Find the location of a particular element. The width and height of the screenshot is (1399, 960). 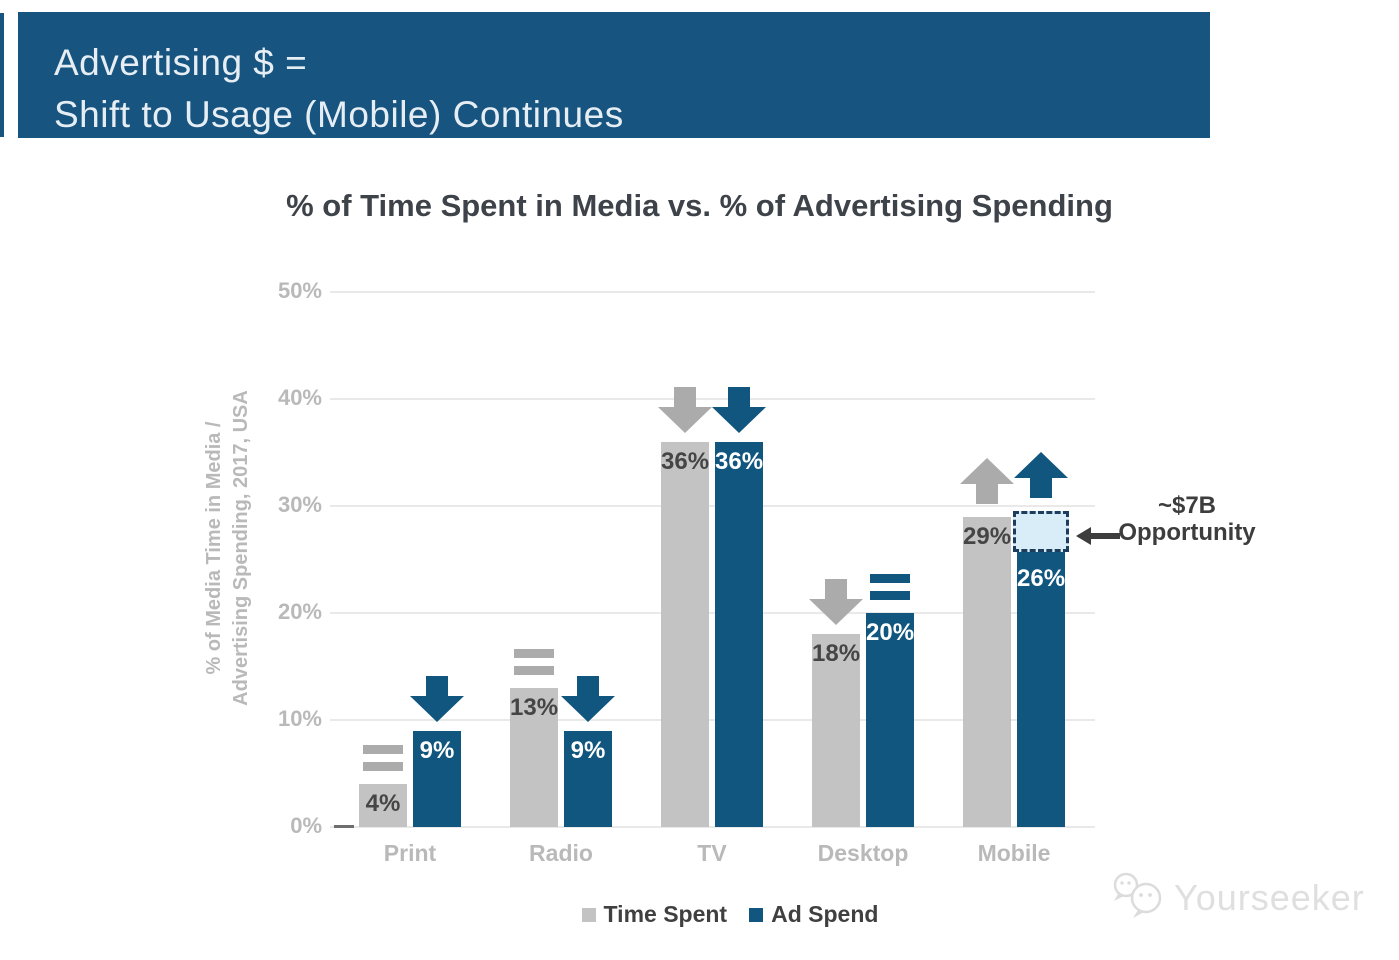

bar-value-label: 26% is located at coordinates (1041, 578).